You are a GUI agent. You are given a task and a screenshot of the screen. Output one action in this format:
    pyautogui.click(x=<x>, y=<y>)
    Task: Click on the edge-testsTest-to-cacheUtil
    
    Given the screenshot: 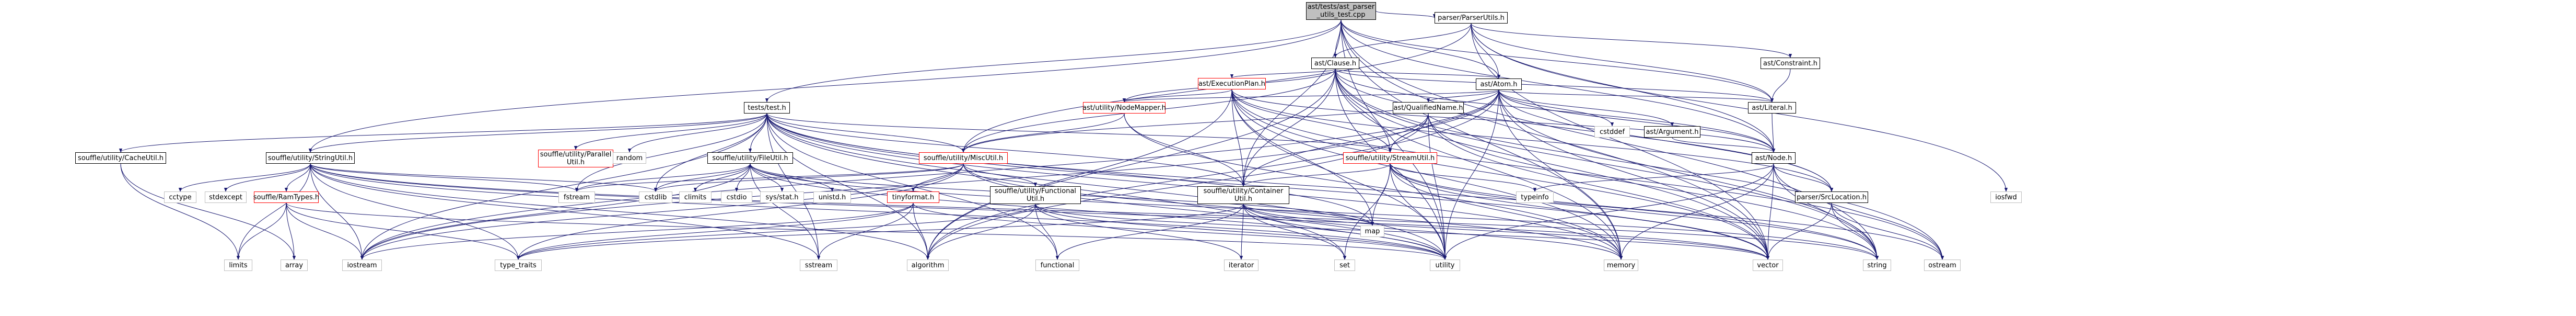 What is the action you would take?
    pyautogui.click(x=443, y=133)
    